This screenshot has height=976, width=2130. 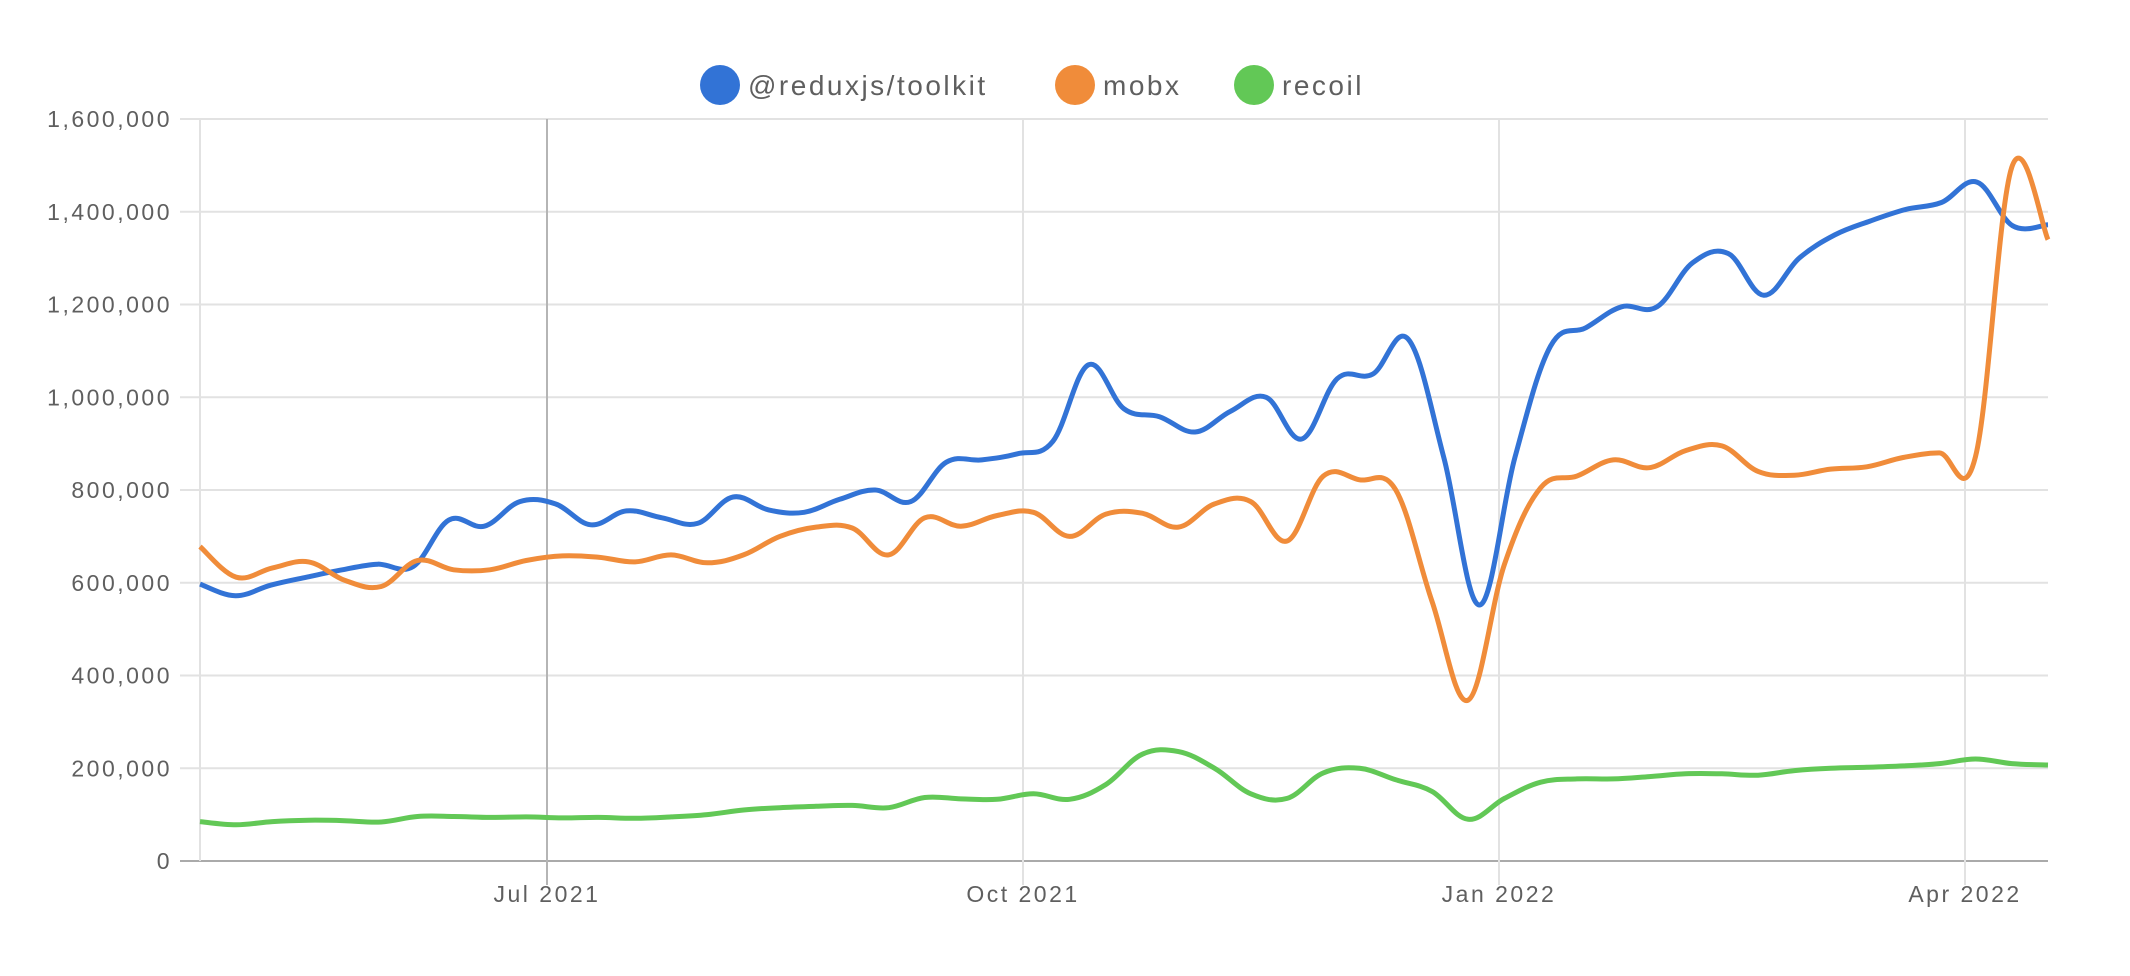 What do you see at coordinates (109, 305) in the screenshot?
I see `y-tick-label: 1,200,000` at bounding box center [109, 305].